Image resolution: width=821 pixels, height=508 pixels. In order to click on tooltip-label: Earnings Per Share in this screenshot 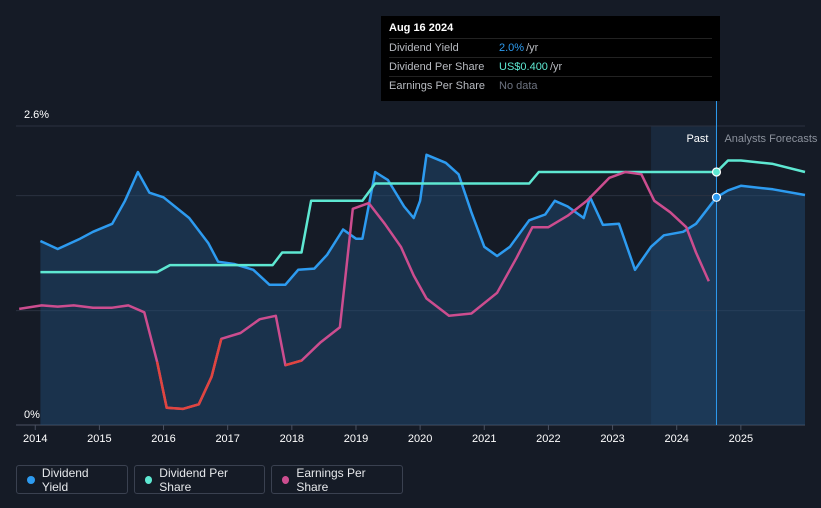, I will do `click(437, 86)`.